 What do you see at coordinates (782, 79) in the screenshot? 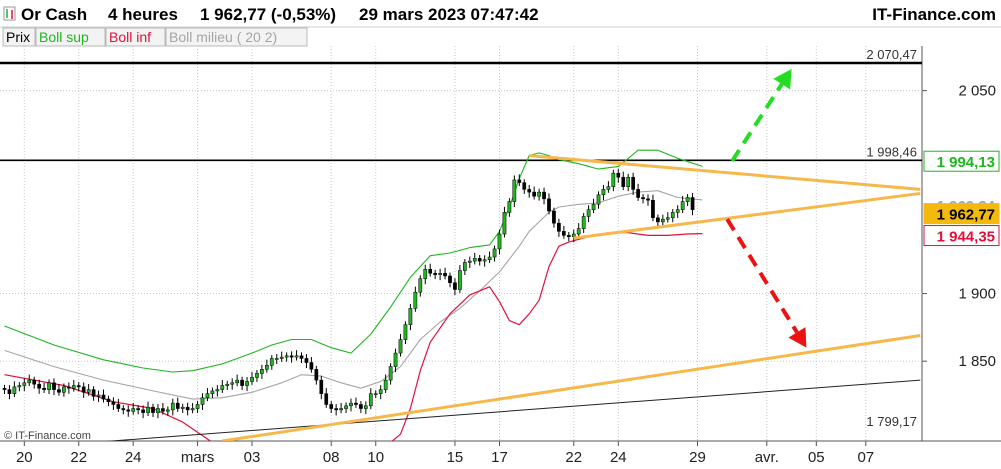
I see `bullish-projection-arrow-head` at bounding box center [782, 79].